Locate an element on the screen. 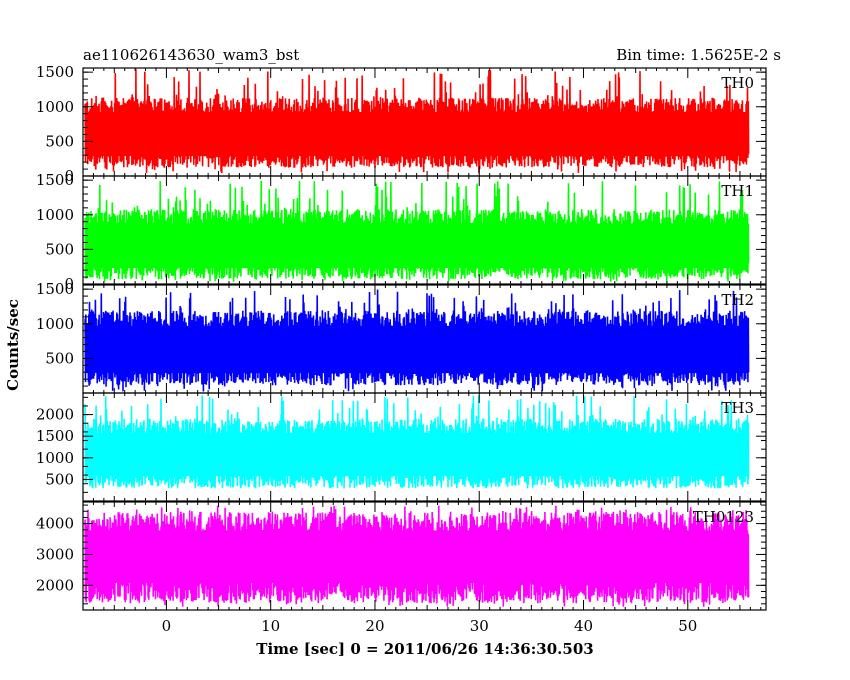 The width and height of the screenshot is (850, 680). y-tick-label: 3000 is located at coordinates (55, 554).